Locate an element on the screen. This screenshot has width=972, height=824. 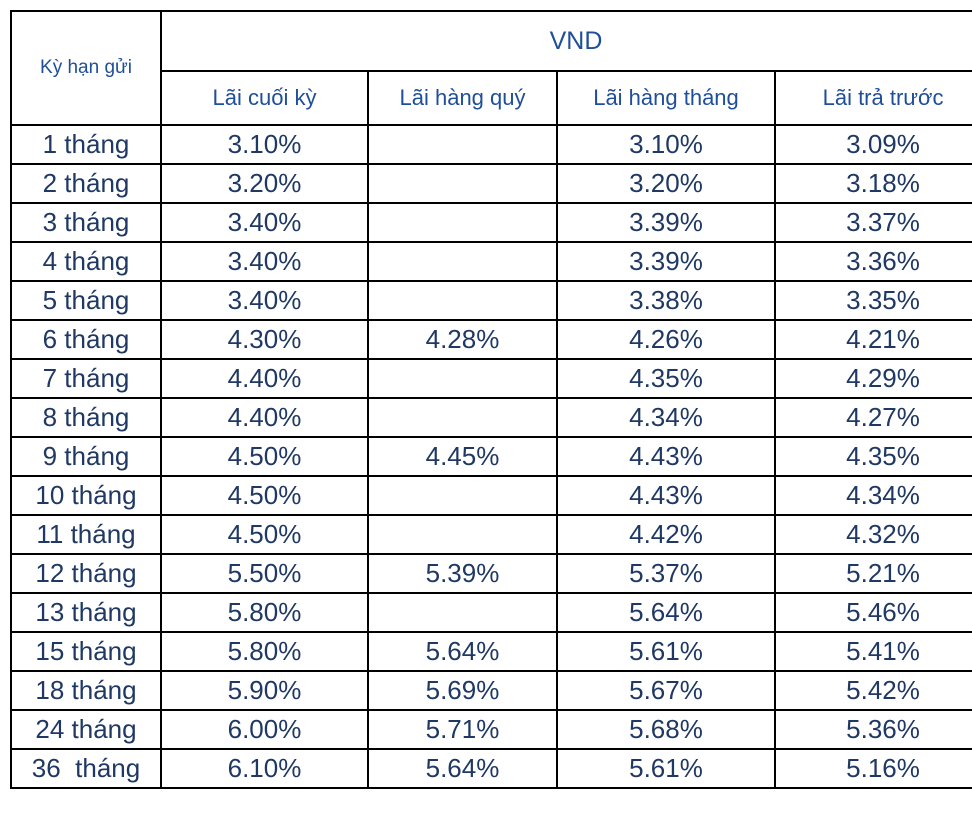
rate-cell: 5.50% is located at coordinates (264, 573).